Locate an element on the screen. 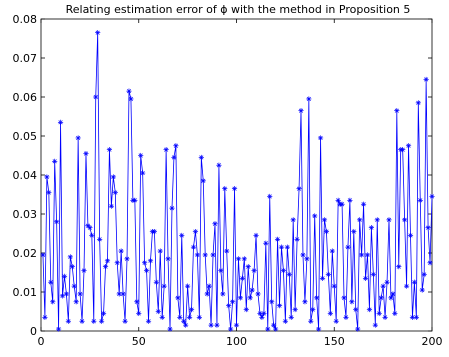 The width and height of the screenshot is (449, 357). y-tick-label: 0 is located at coordinates (33, 331).